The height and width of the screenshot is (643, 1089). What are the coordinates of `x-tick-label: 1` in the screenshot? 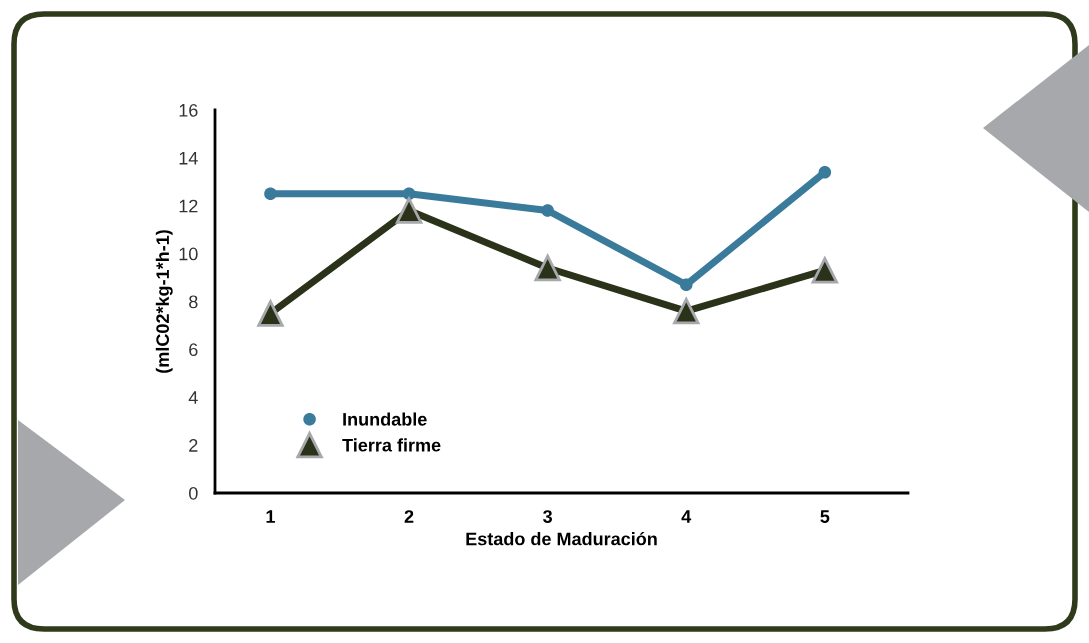 It's located at (270, 516).